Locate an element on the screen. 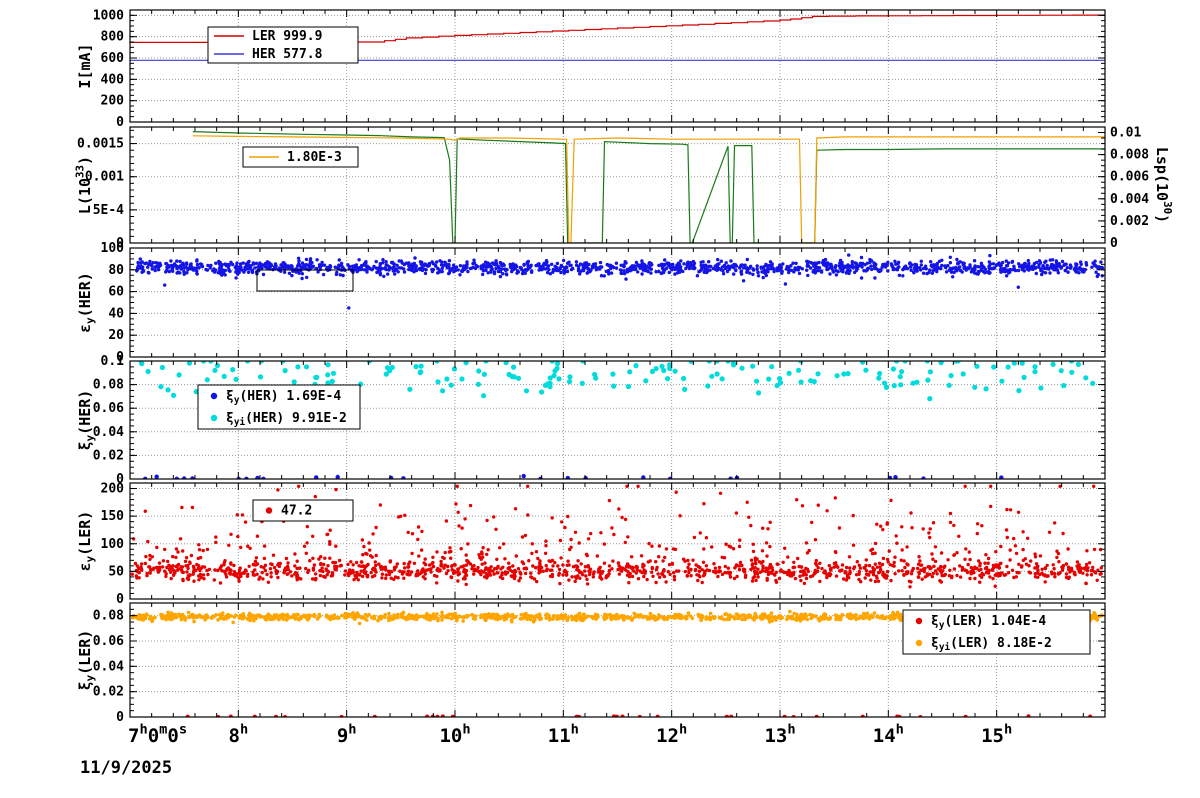 The image size is (1200, 798). series-scatter-ey(HER) is located at coordinates (620, 281).